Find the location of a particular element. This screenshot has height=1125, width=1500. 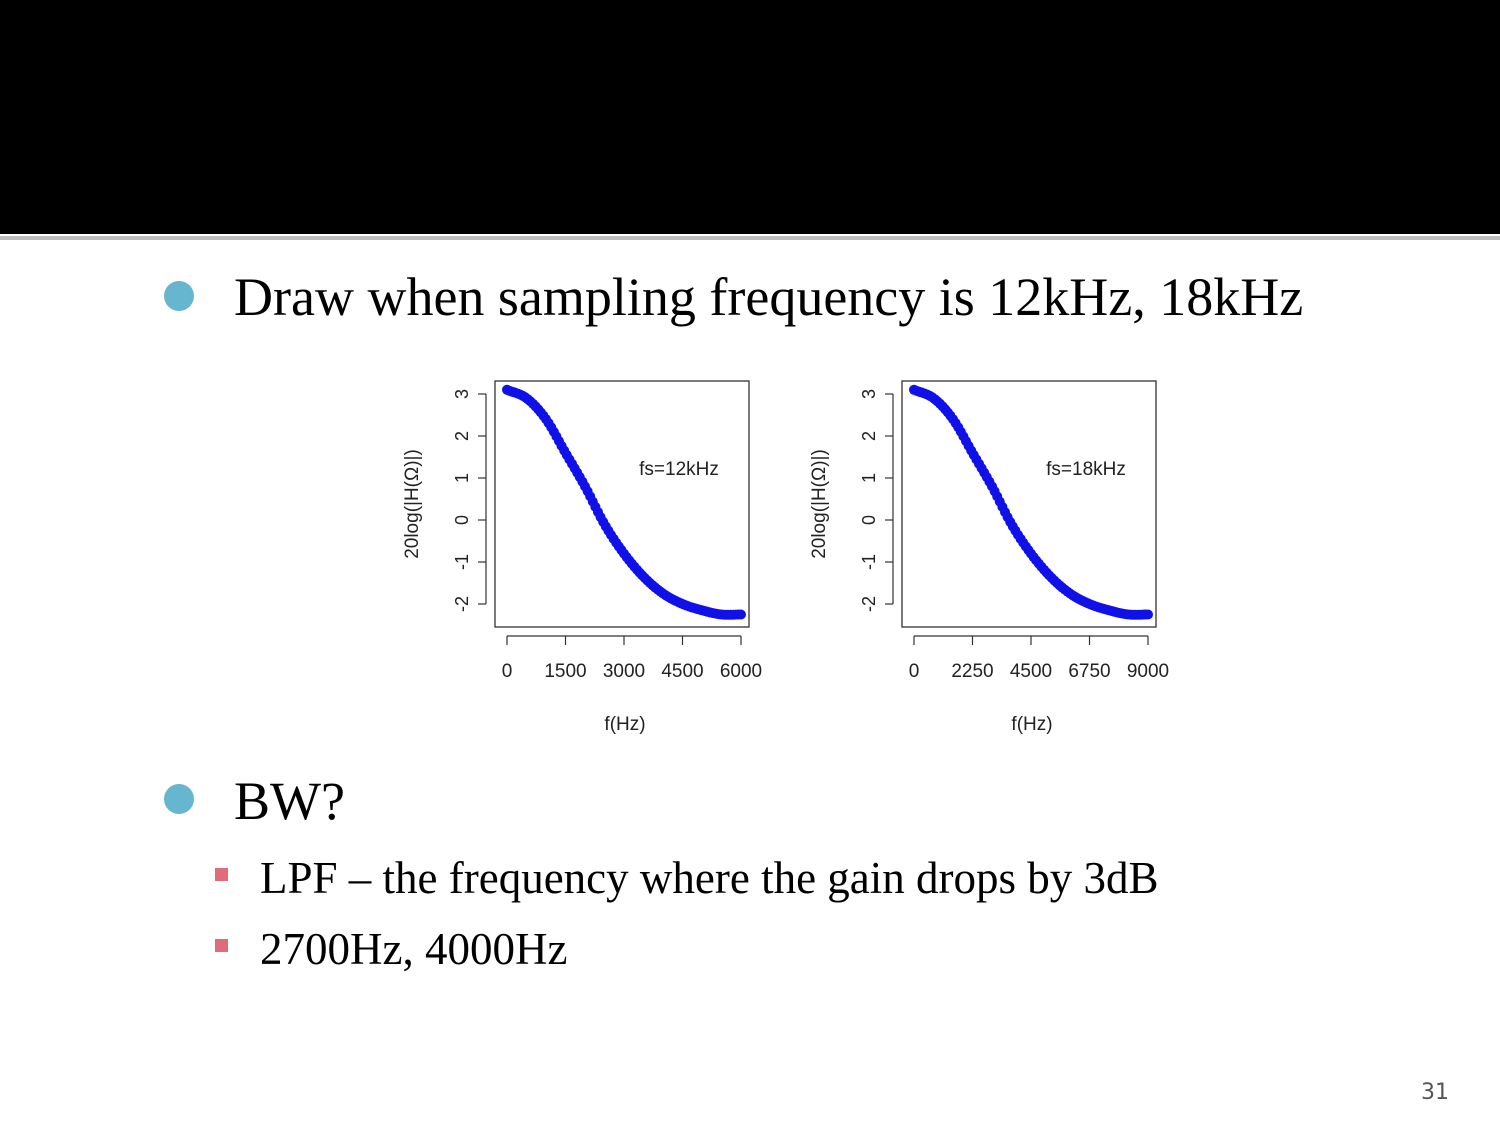

sub-bullet-text-2: 2700Hz, 4000Hz is located at coordinates (414, 949).